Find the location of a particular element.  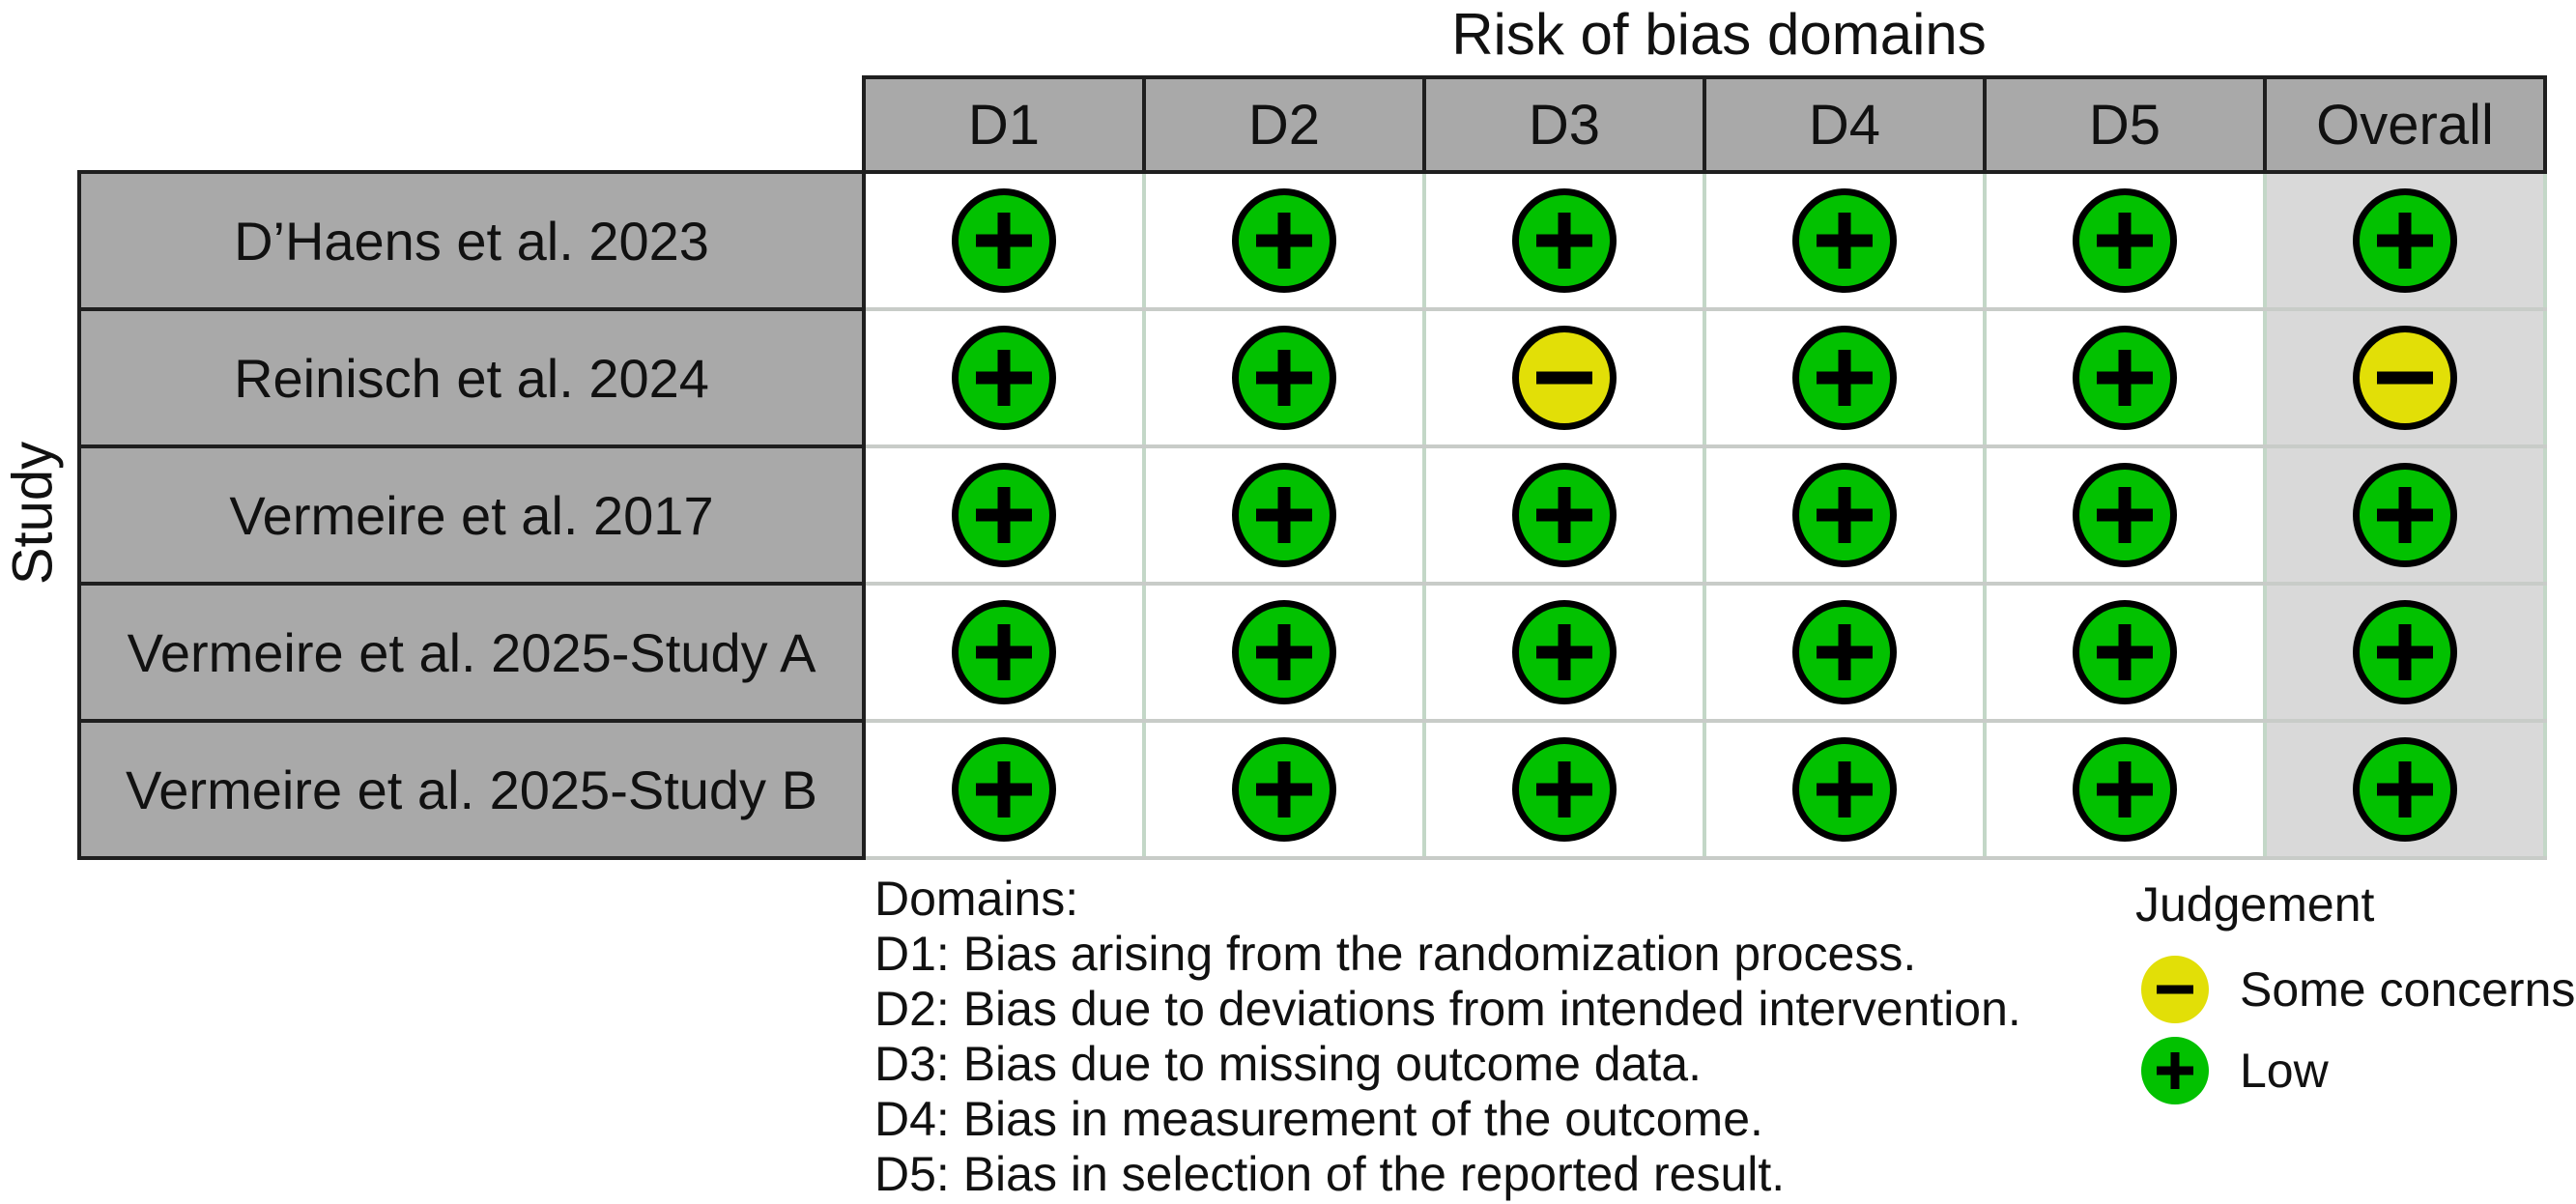

caption-line: Domains: is located at coordinates (977, 899).